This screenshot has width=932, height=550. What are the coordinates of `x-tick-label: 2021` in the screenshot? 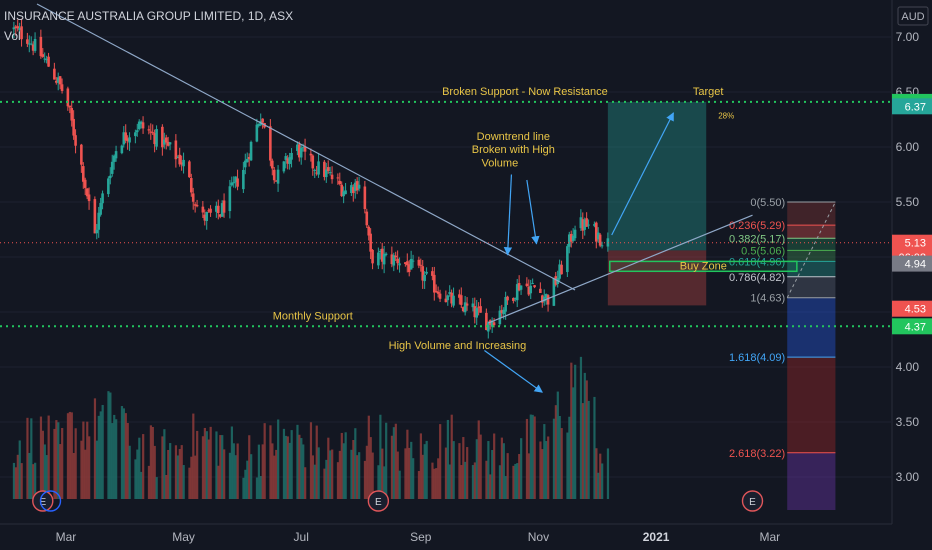 It's located at (656, 537).